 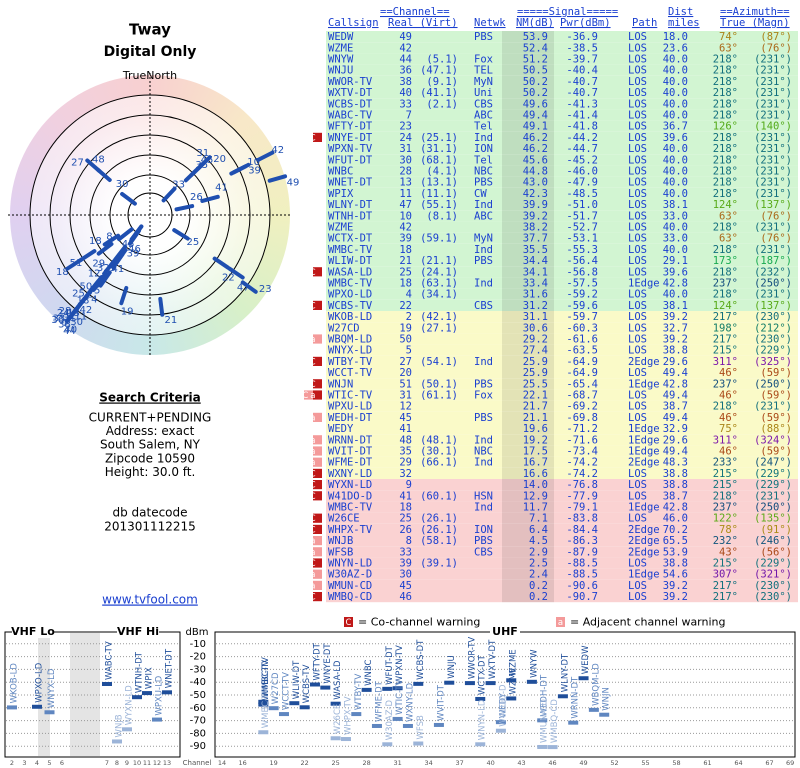 I want to click on table-cell: 78°, so click(x=728, y=530).